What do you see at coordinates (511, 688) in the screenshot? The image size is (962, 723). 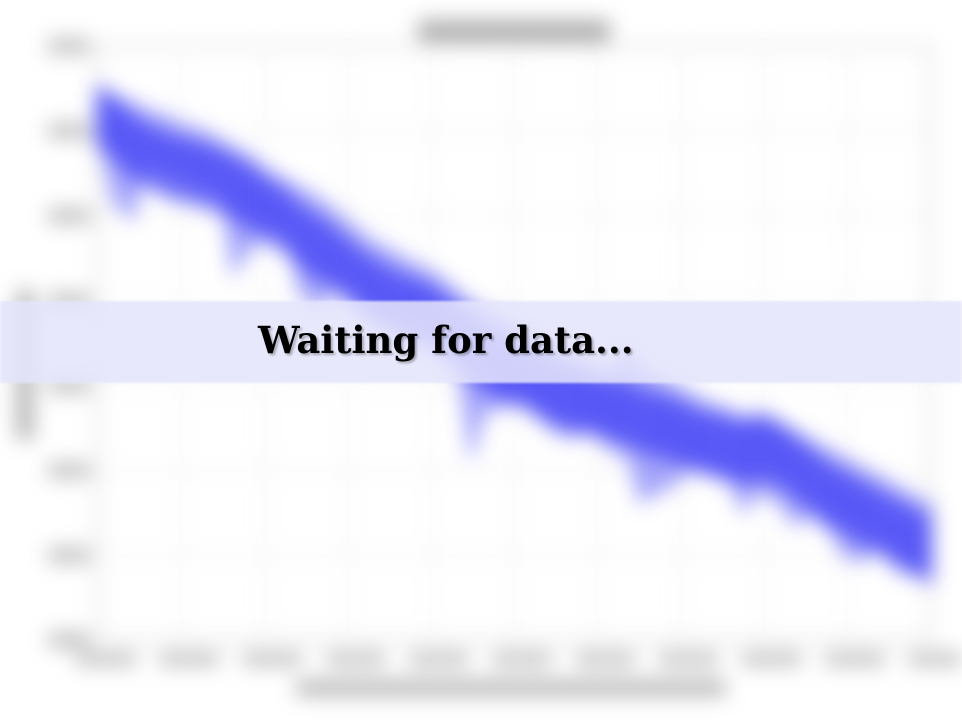 I see `x-axis-label-smudge` at bounding box center [511, 688].